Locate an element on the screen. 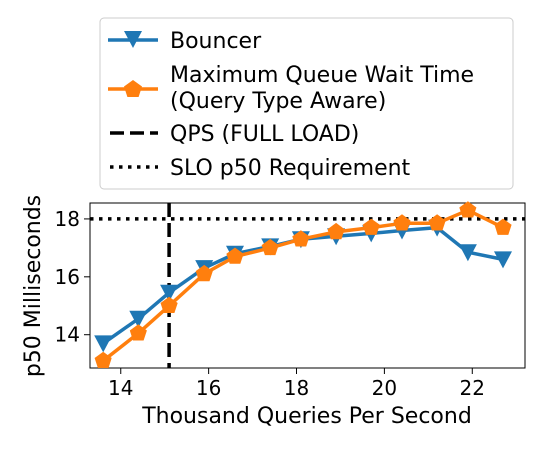  legend-marker-mqwt is located at coordinates (133, 88).